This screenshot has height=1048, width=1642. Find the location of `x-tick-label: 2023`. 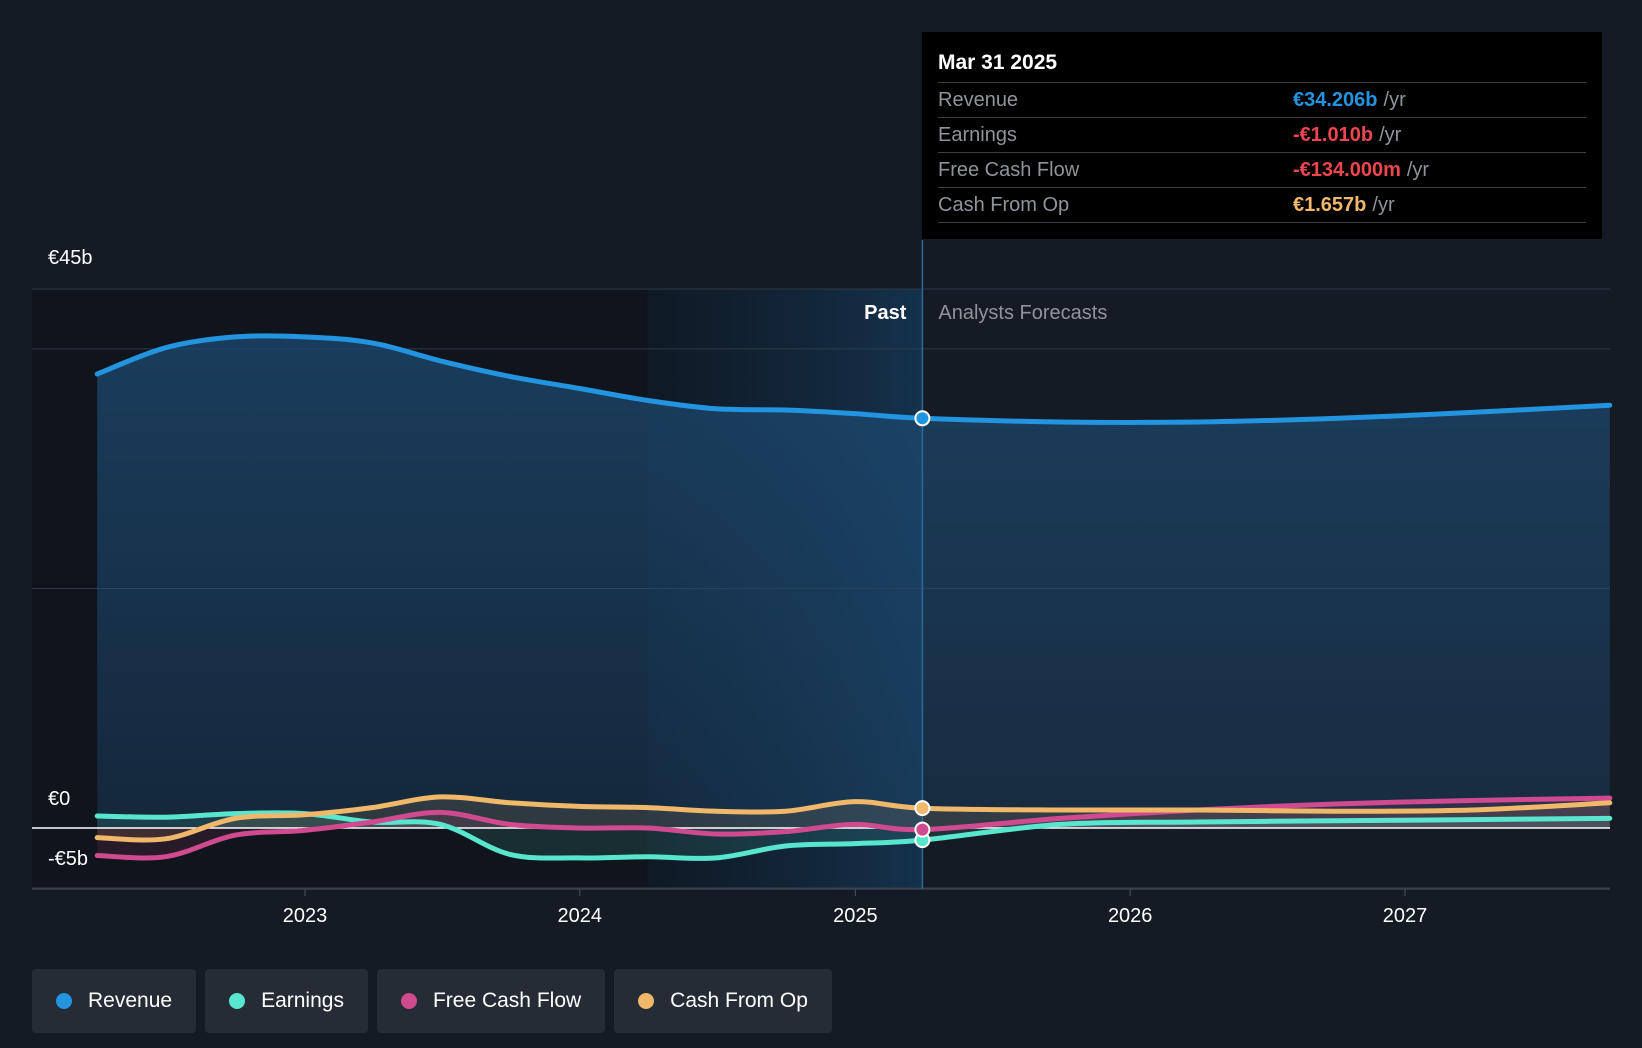

x-tick-label: 2023 is located at coordinates (305, 916).